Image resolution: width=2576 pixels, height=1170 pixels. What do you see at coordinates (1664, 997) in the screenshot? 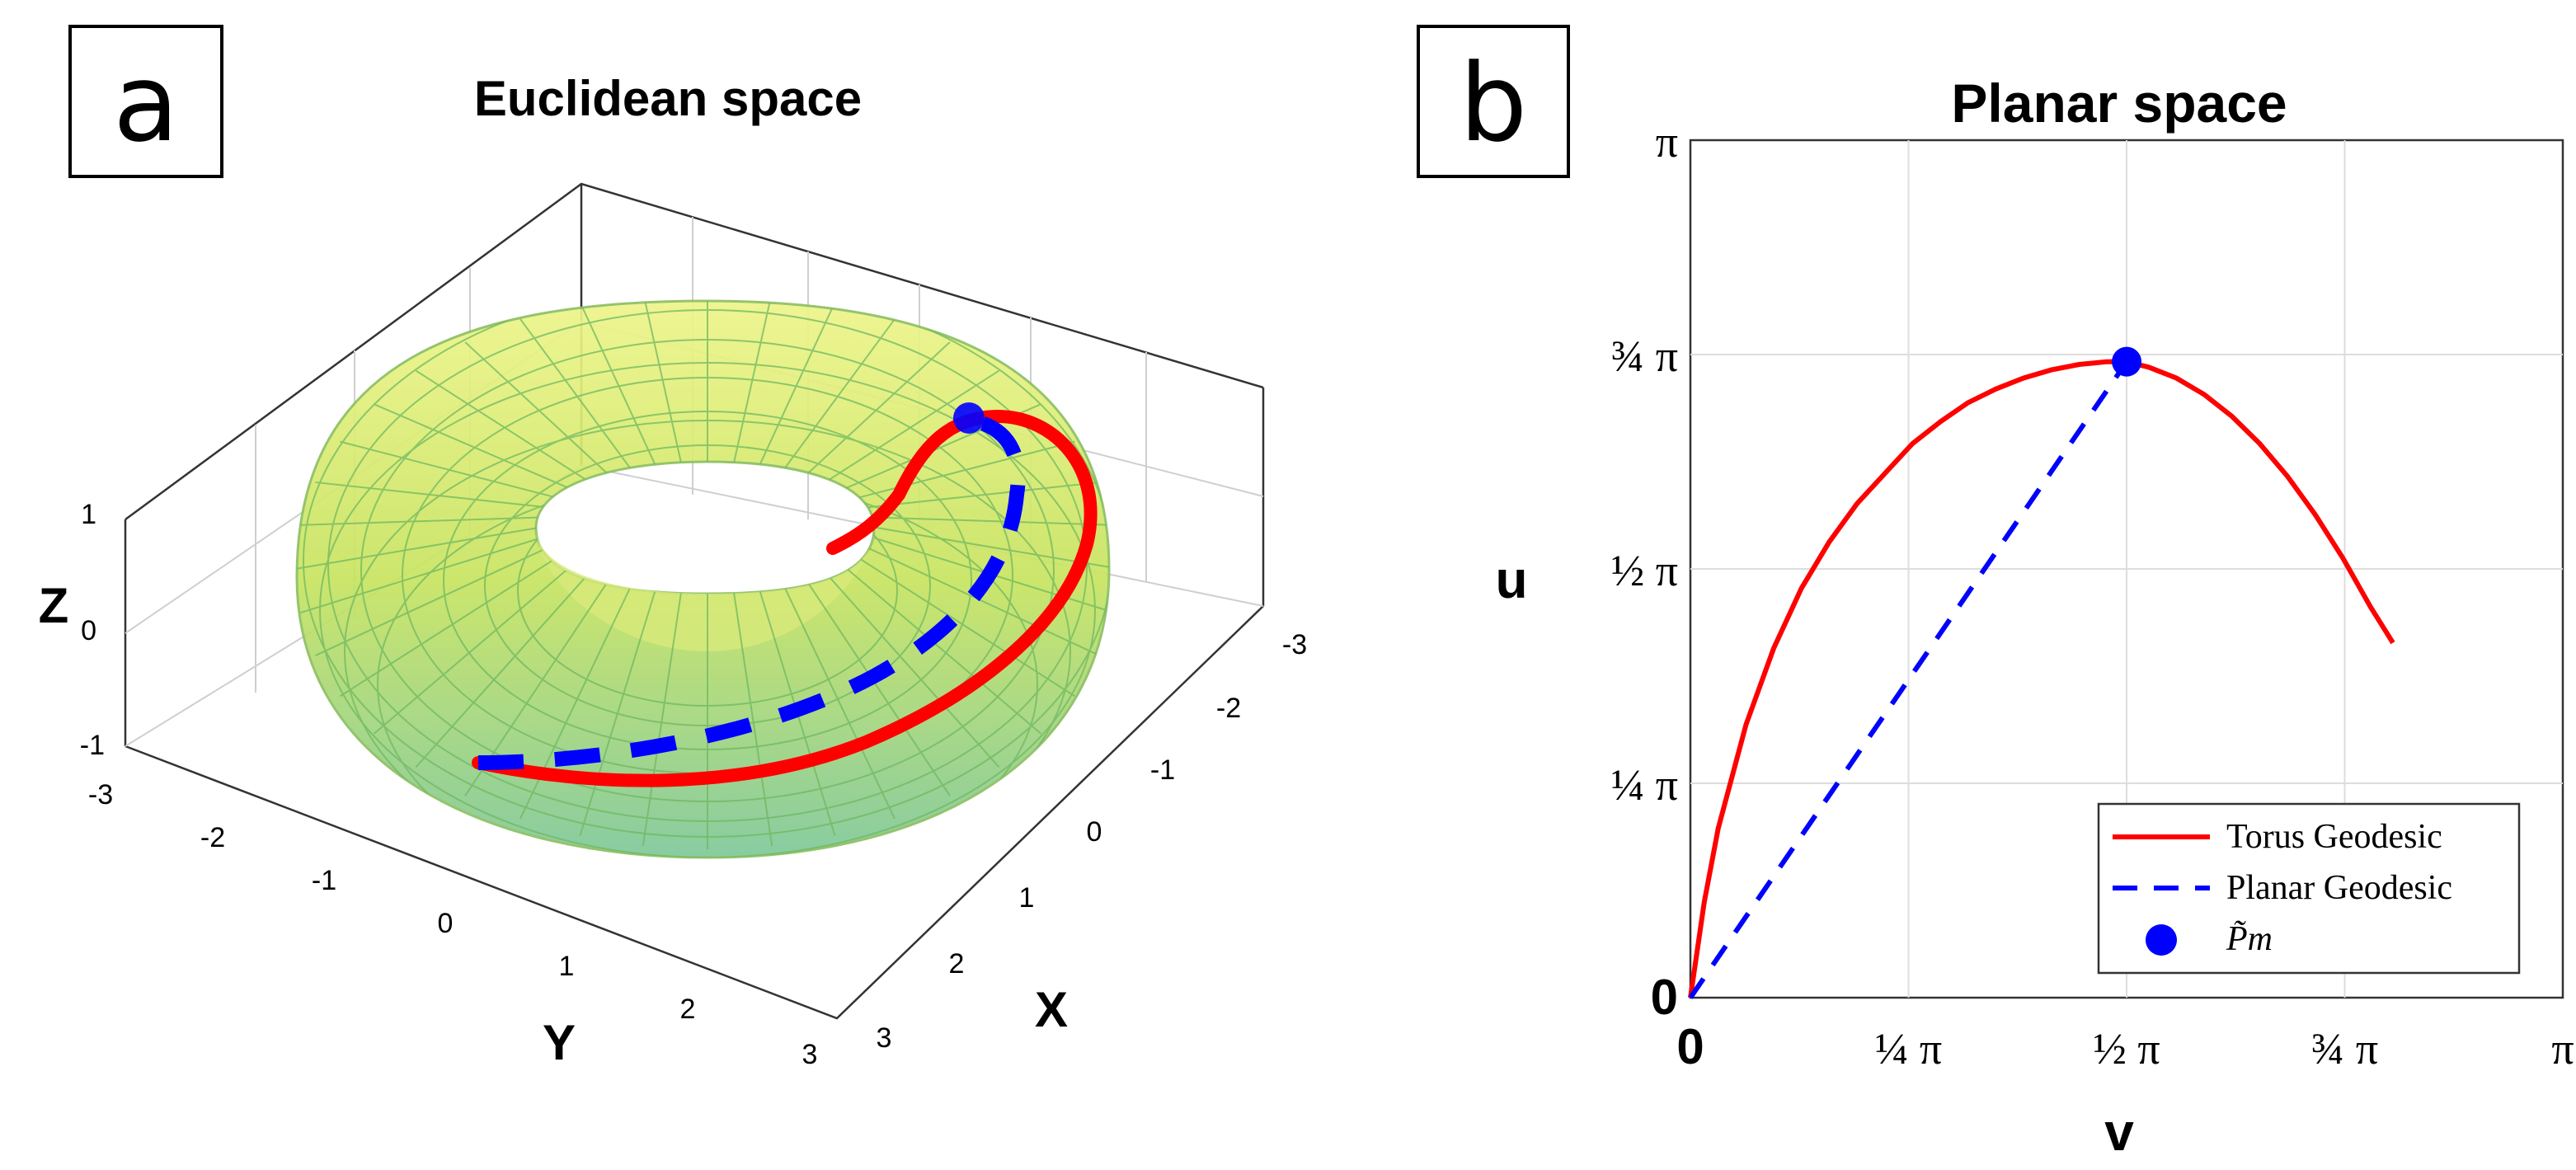
I see `y-tick-label: 0` at bounding box center [1664, 997].